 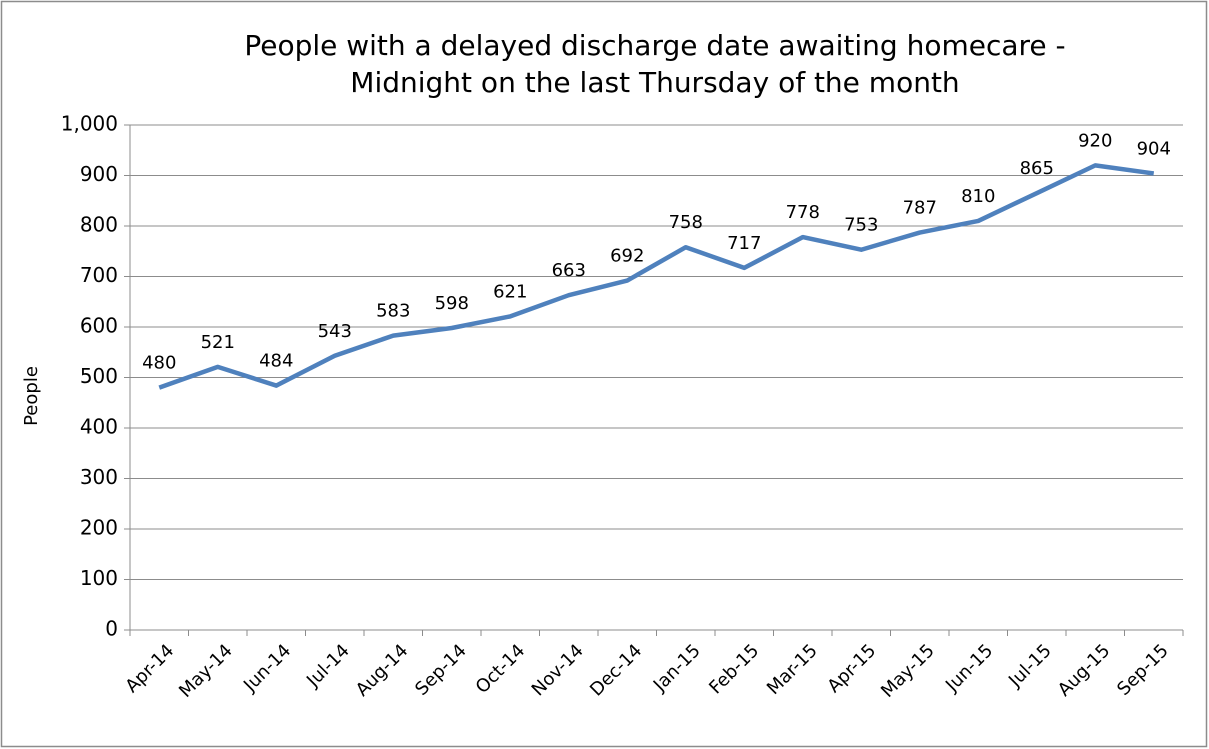 What do you see at coordinates (920, 208) in the screenshot?
I see `data-label: 787` at bounding box center [920, 208].